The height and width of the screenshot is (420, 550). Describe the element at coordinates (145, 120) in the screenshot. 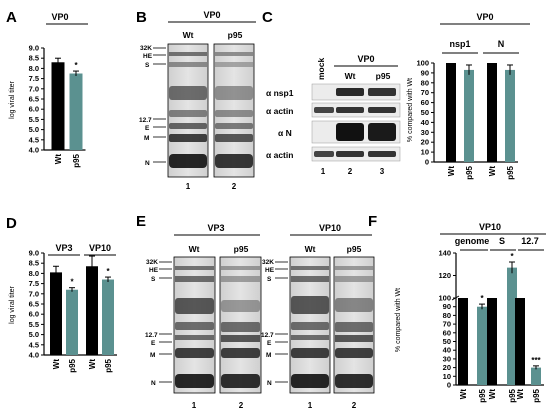

I see `marker-12-7: 12.7` at that location.